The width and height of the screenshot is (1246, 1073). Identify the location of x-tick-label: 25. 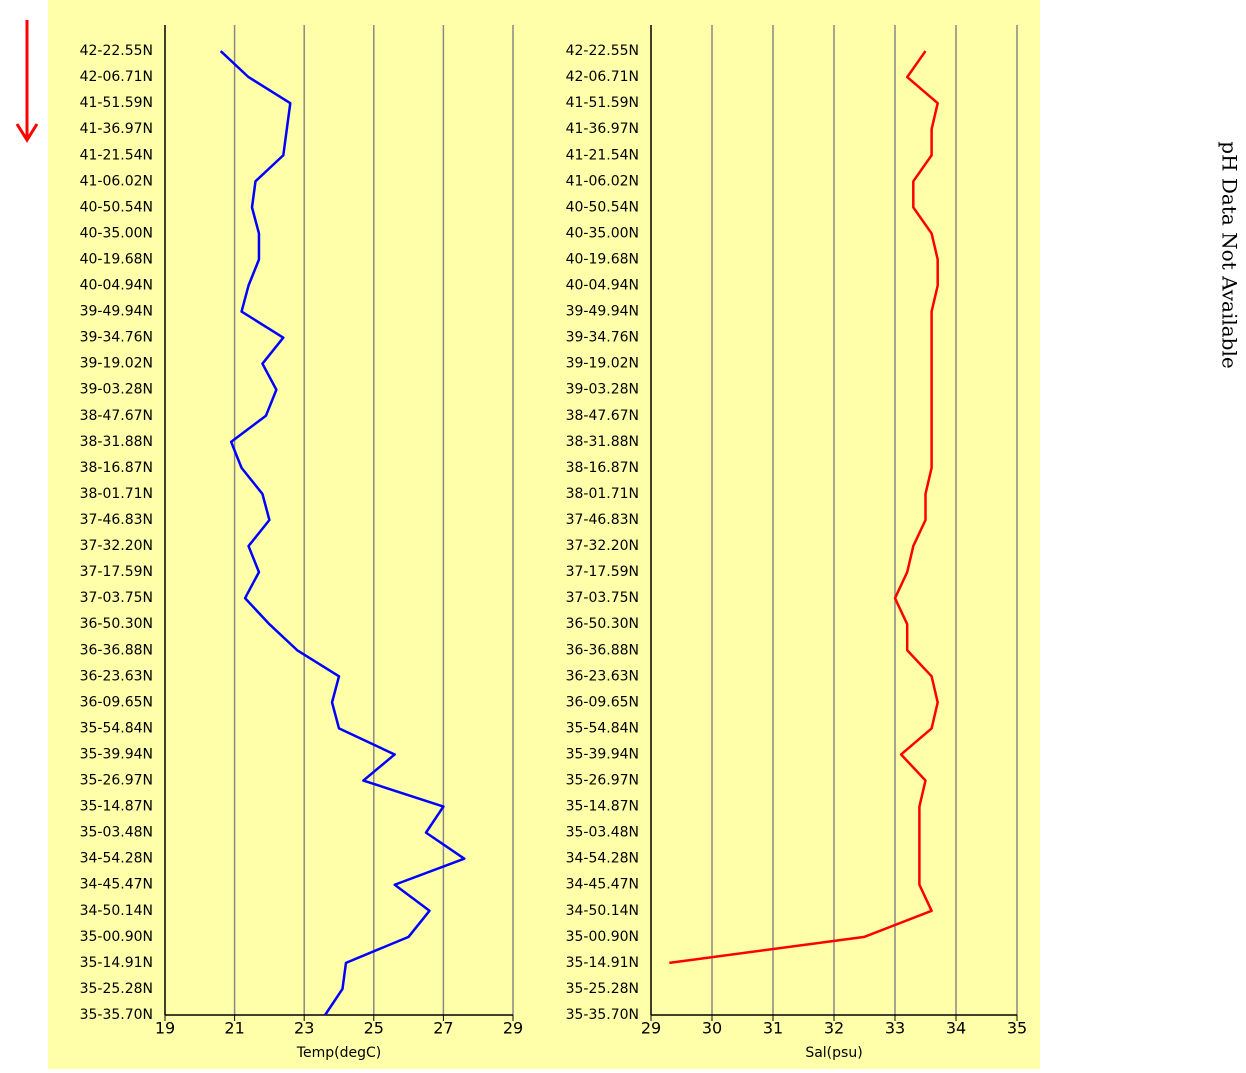
(374, 1028).